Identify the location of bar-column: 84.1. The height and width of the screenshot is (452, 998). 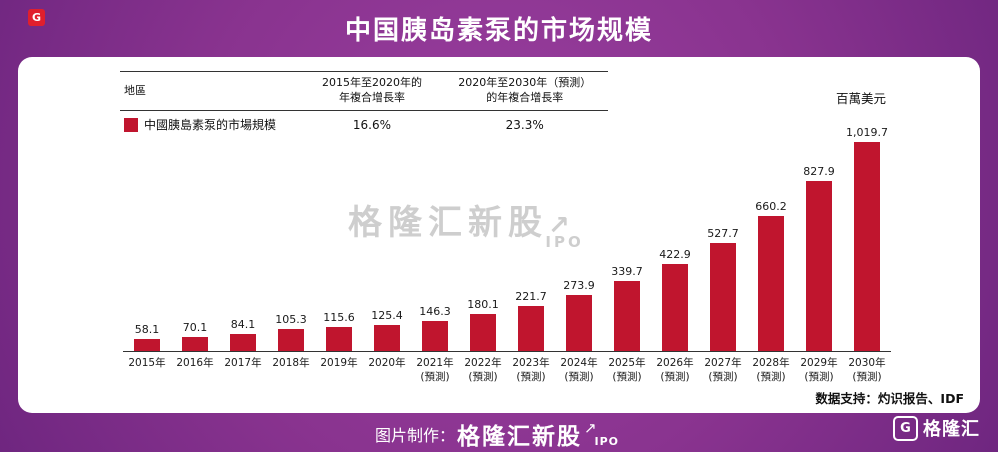
(243, 334).